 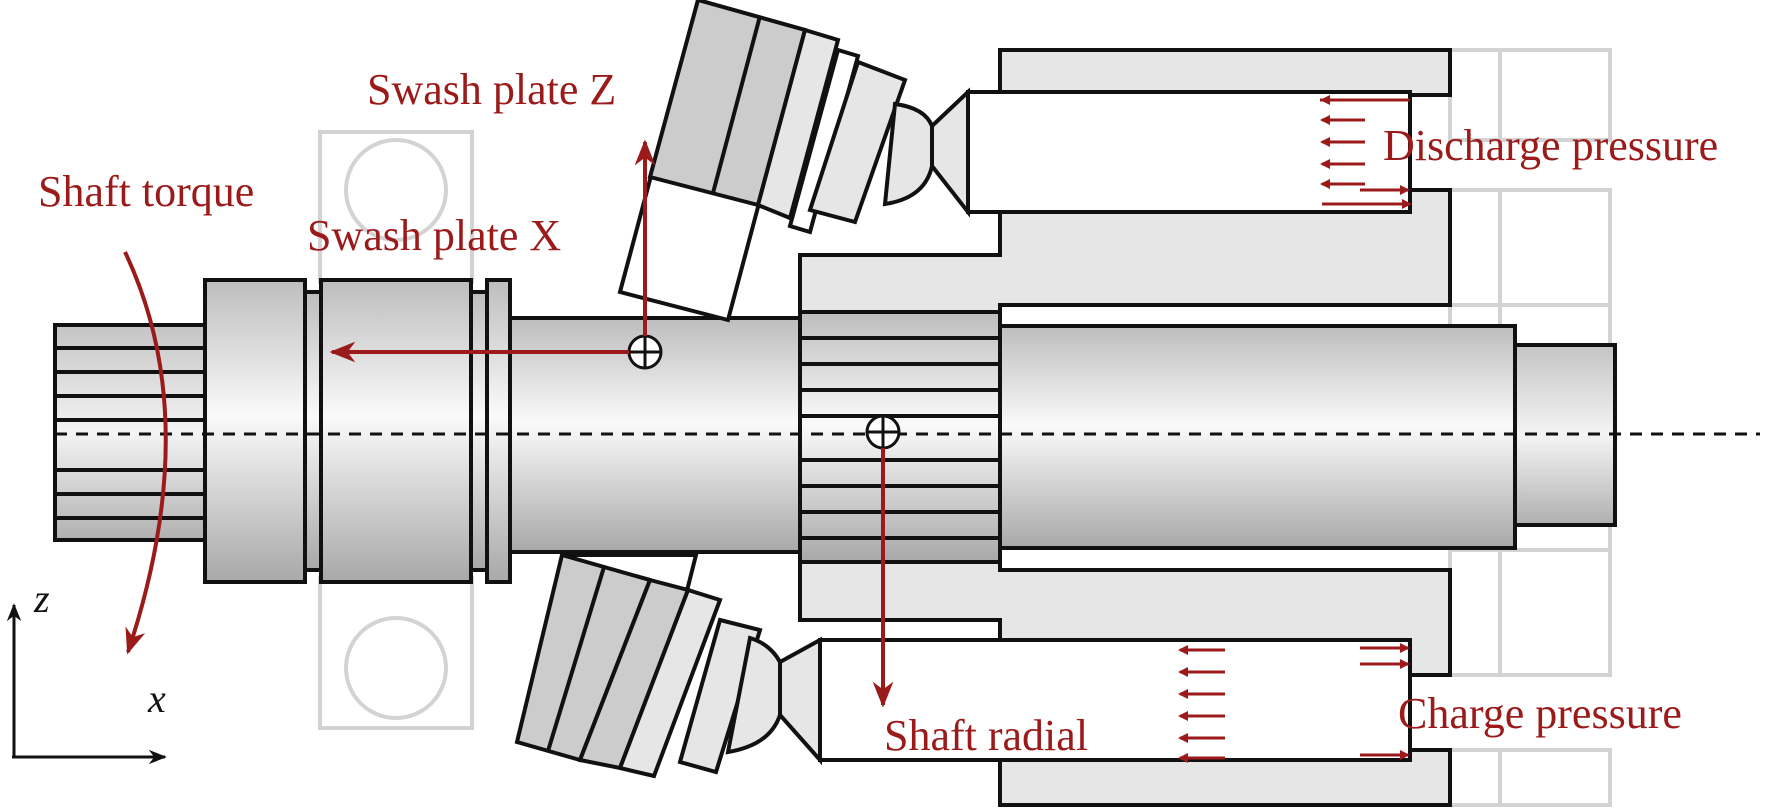 What do you see at coordinates (1540, 713) in the screenshot?
I see `charge-pressure-label: Charge pressure` at bounding box center [1540, 713].